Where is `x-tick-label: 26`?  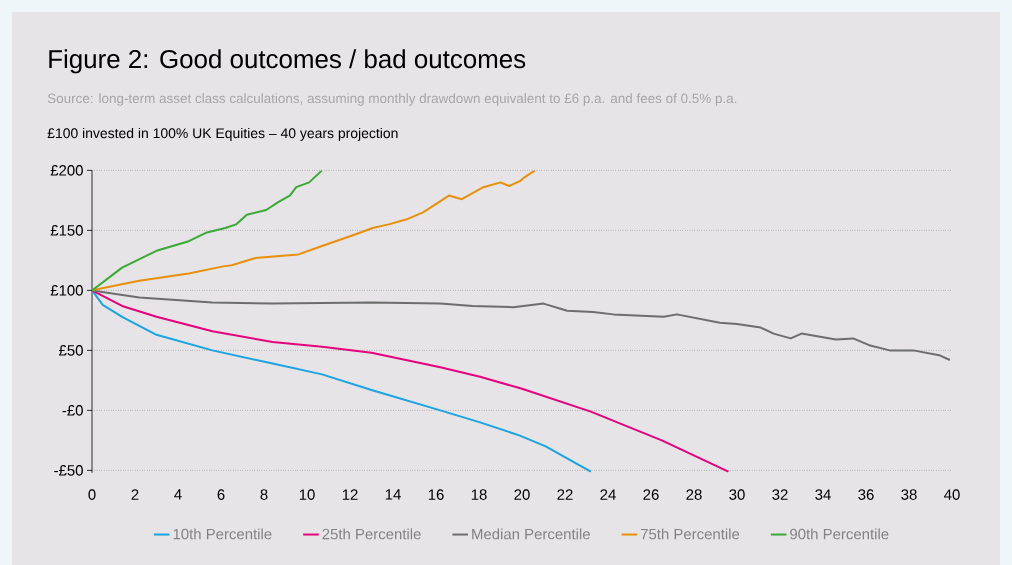
x-tick-label: 26 is located at coordinates (651, 494).